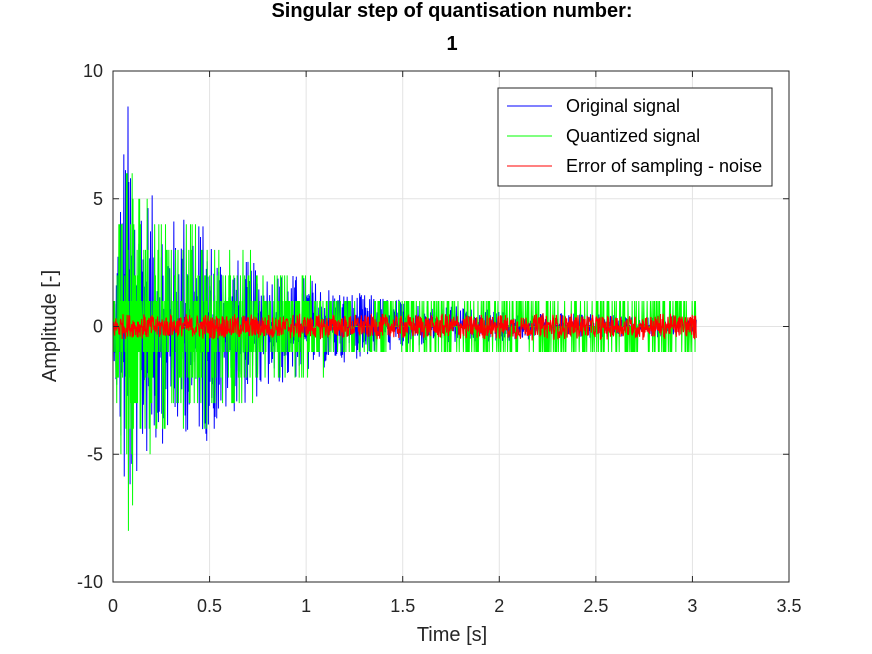 This screenshot has width=872, height=654. What do you see at coordinates (499, 606) in the screenshot?
I see `x-tick-label: 2` at bounding box center [499, 606].